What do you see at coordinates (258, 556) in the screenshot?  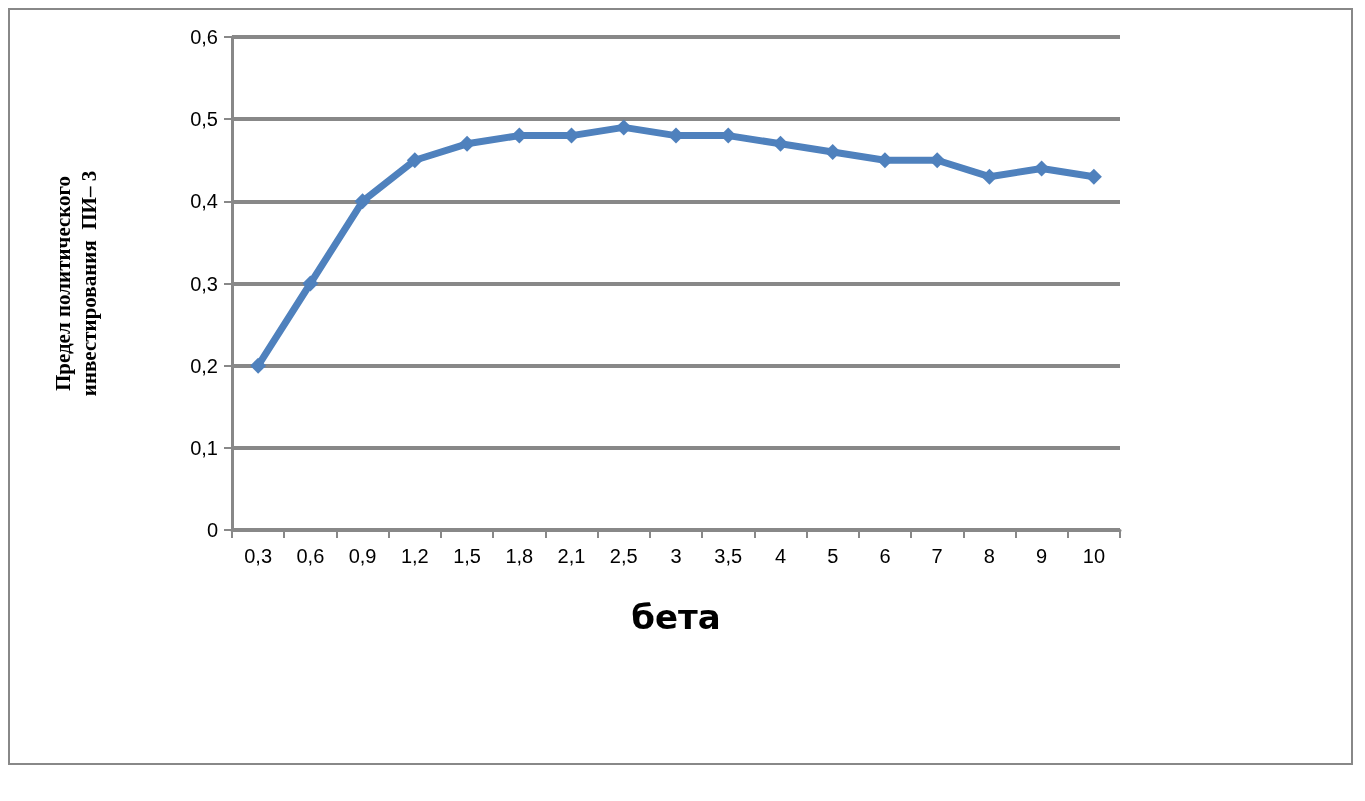 I see `x-tick-label: 0,3` at bounding box center [258, 556].